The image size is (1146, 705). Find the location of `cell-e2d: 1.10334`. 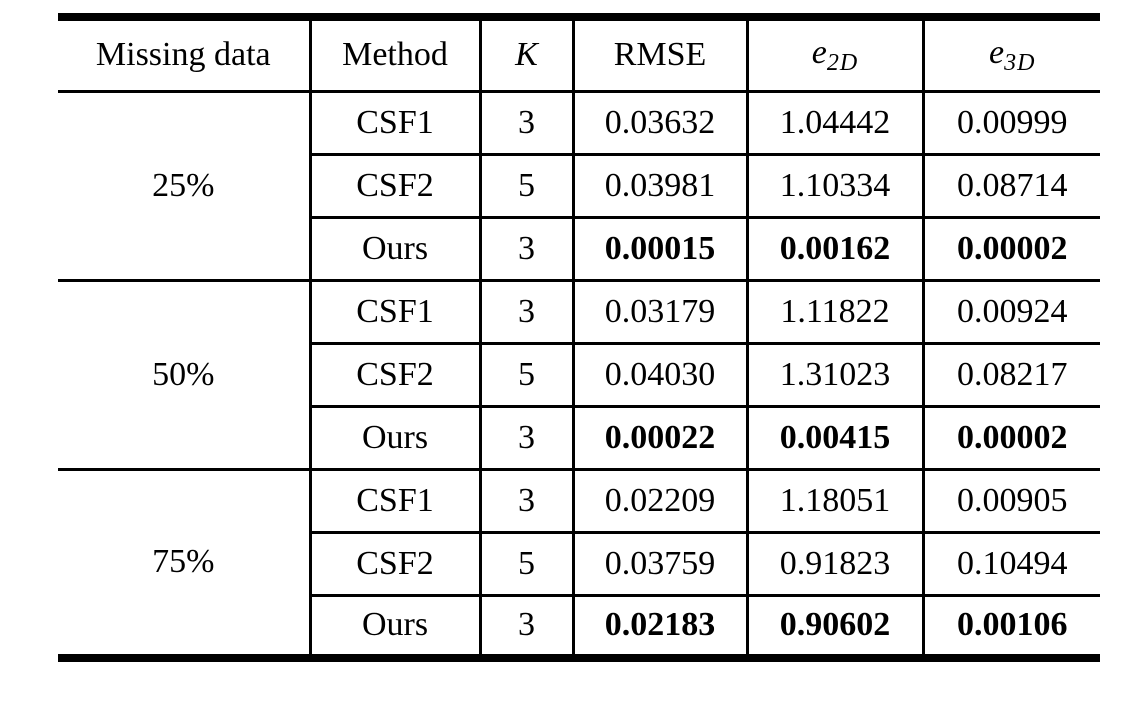

cell-e2d: 1.10334 is located at coordinates (834, 186).